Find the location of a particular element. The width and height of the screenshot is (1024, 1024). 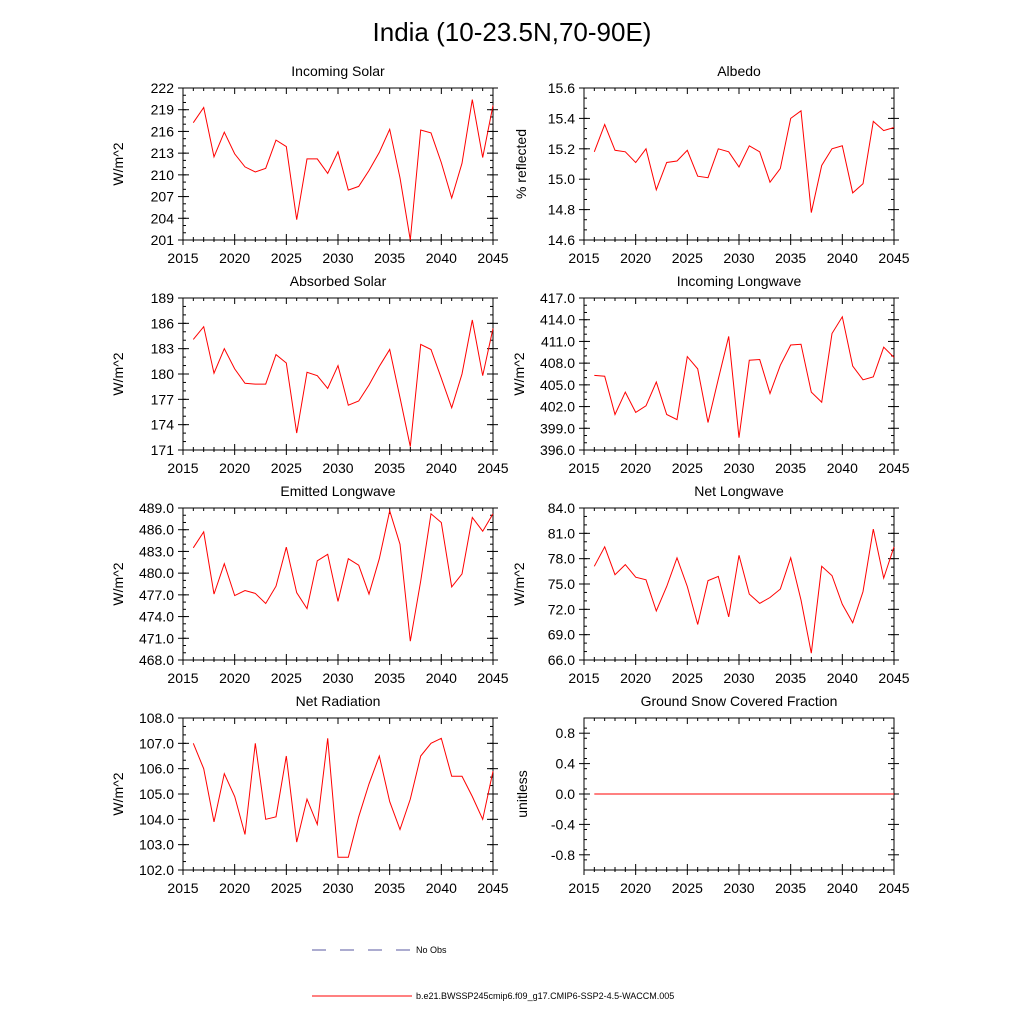

y-tick-label: 483.0 is located at coordinates (156, 551).